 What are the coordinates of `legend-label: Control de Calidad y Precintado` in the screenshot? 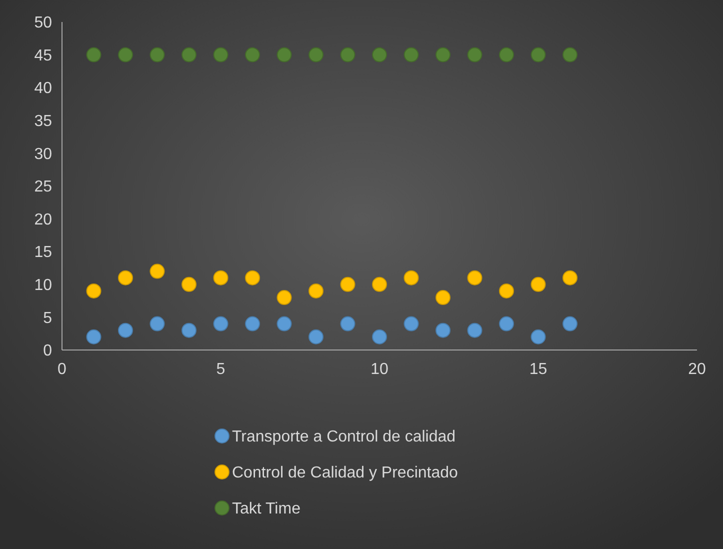 It's located at (345, 473).